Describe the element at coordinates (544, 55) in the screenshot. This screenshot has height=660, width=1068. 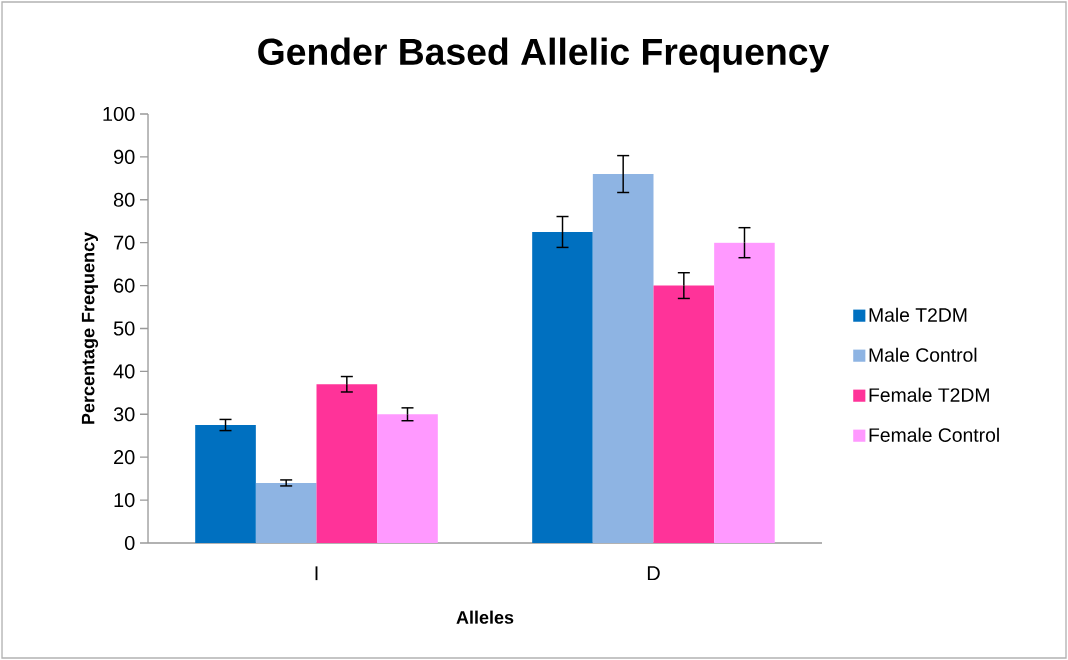
I see `chart-title: Gender Based Allelic Frequency` at that location.